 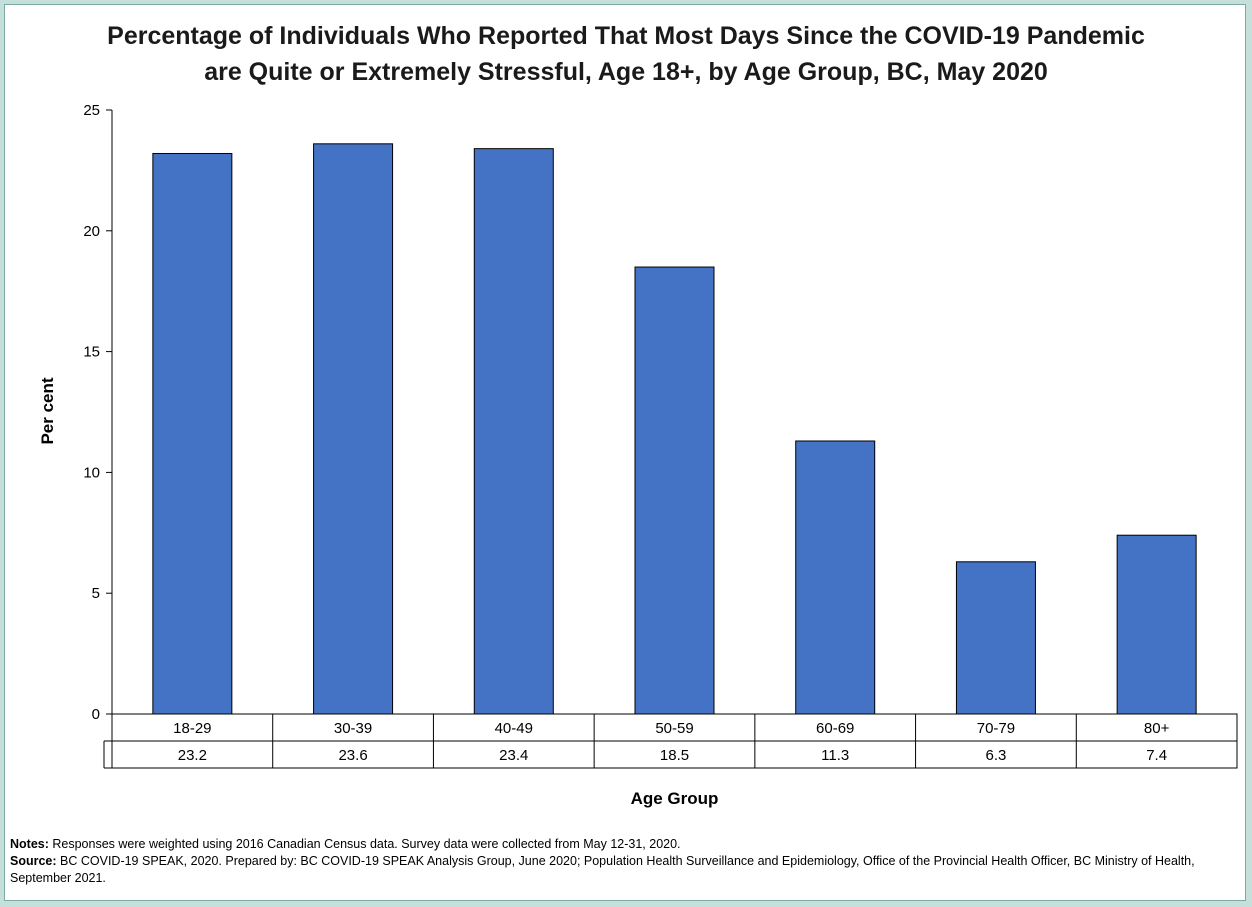 I want to click on data-label-40-49: 23.4, so click(x=513, y=755).